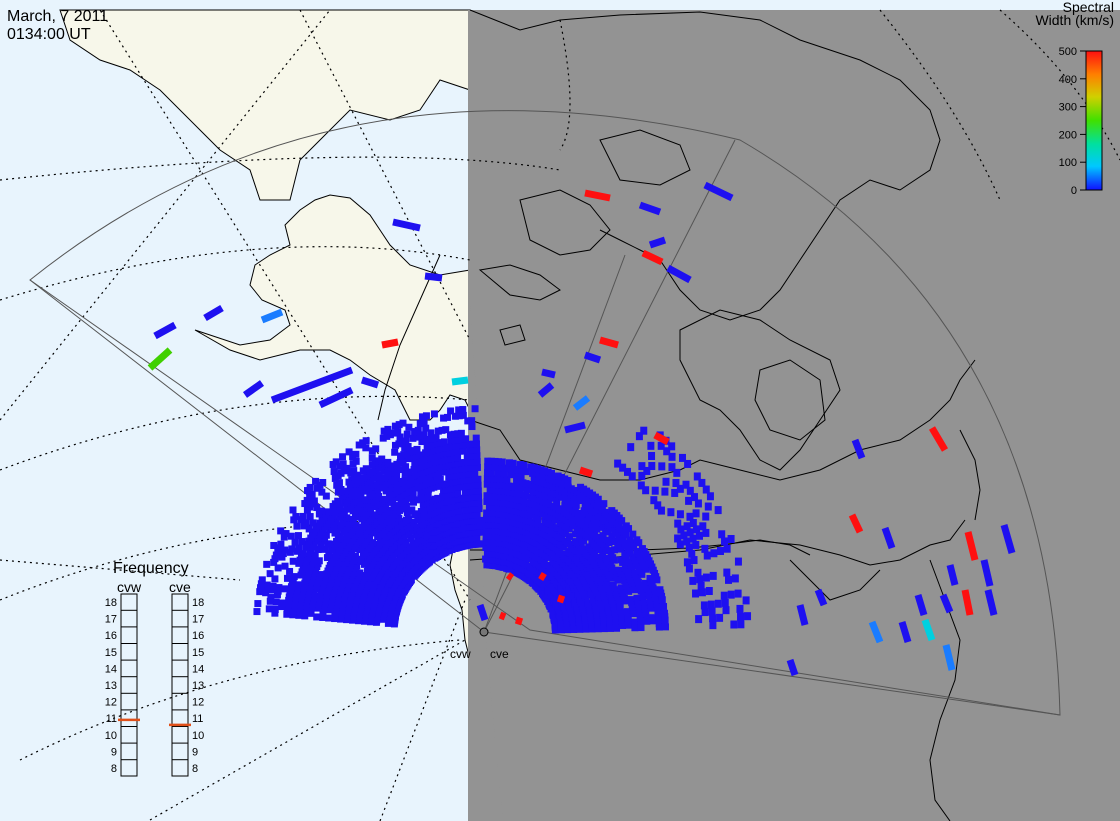 This screenshot has height=821, width=1120. What do you see at coordinates (197, 719) in the screenshot?
I see `frequency-tick-label: 11` at bounding box center [197, 719].